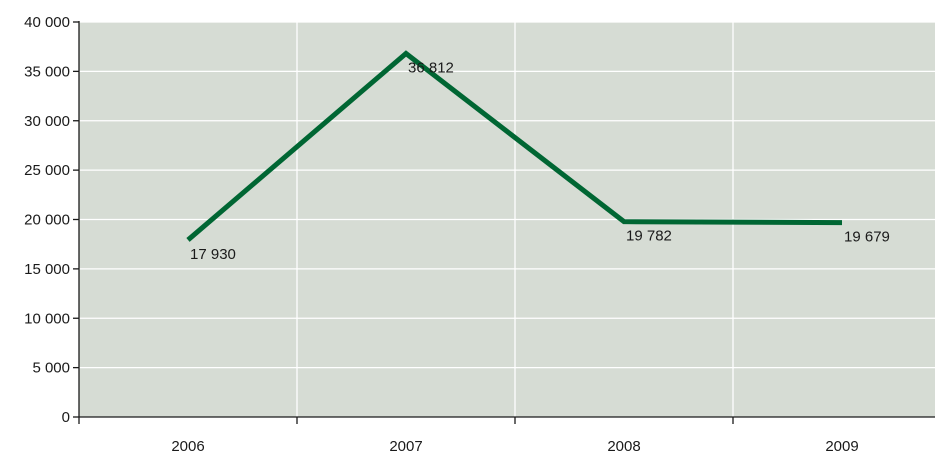  What do you see at coordinates (47, 170) in the screenshot?
I see `y-tick-label: 25 000` at bounding box center [47, 170].